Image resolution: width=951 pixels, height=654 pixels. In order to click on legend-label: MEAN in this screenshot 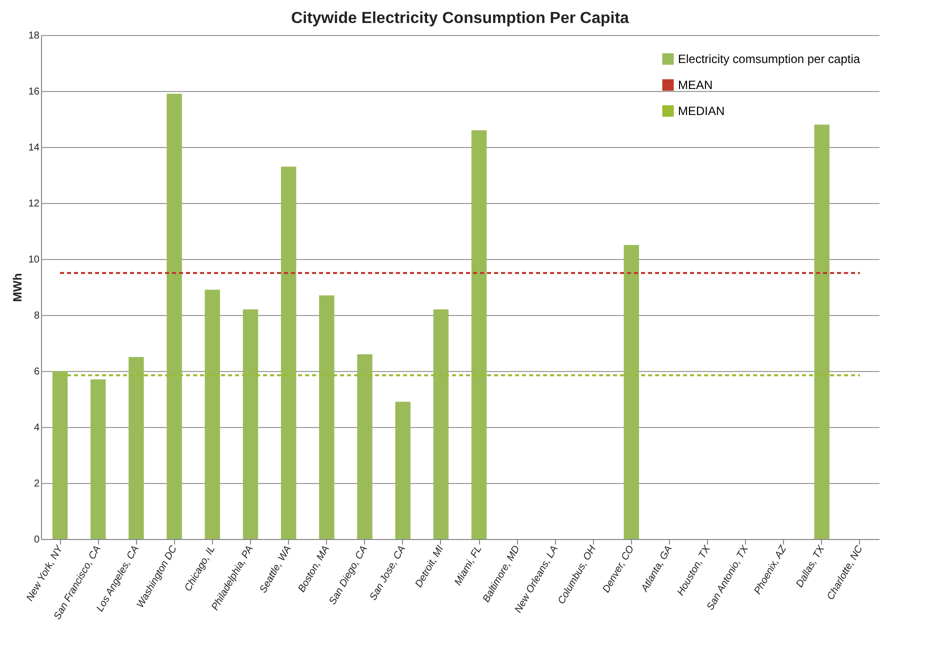, I will do `click(695, 85)`.